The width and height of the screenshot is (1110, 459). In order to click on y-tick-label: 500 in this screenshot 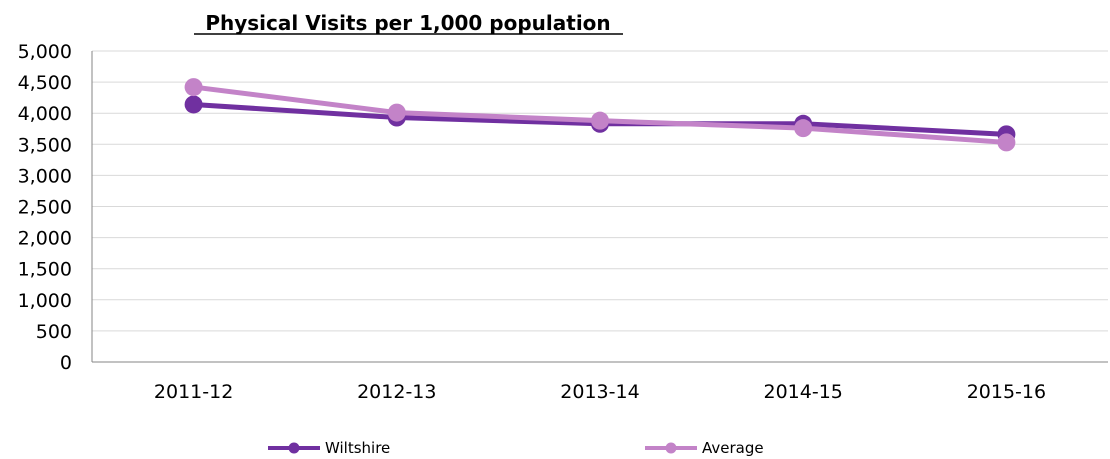, I will do `click(54, 332)`.